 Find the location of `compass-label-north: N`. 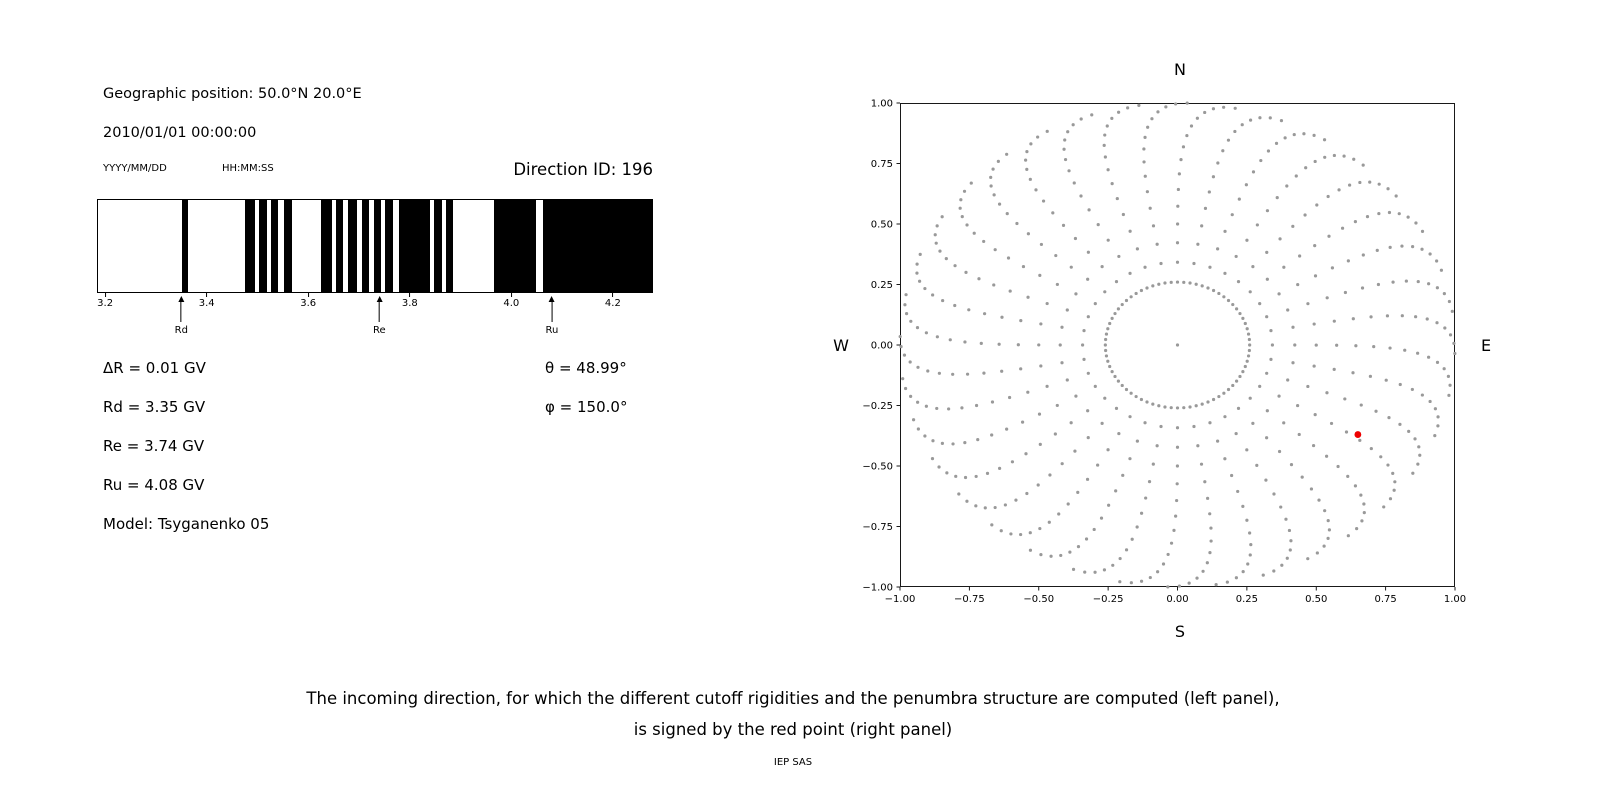

compass-label-north: N is located at coordinates (1180, 69).